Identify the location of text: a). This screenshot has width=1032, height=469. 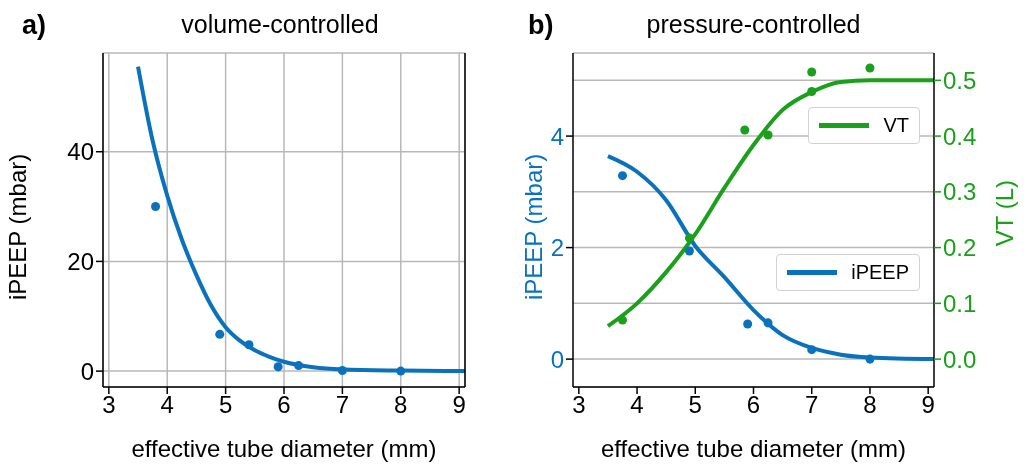
(34, 25).